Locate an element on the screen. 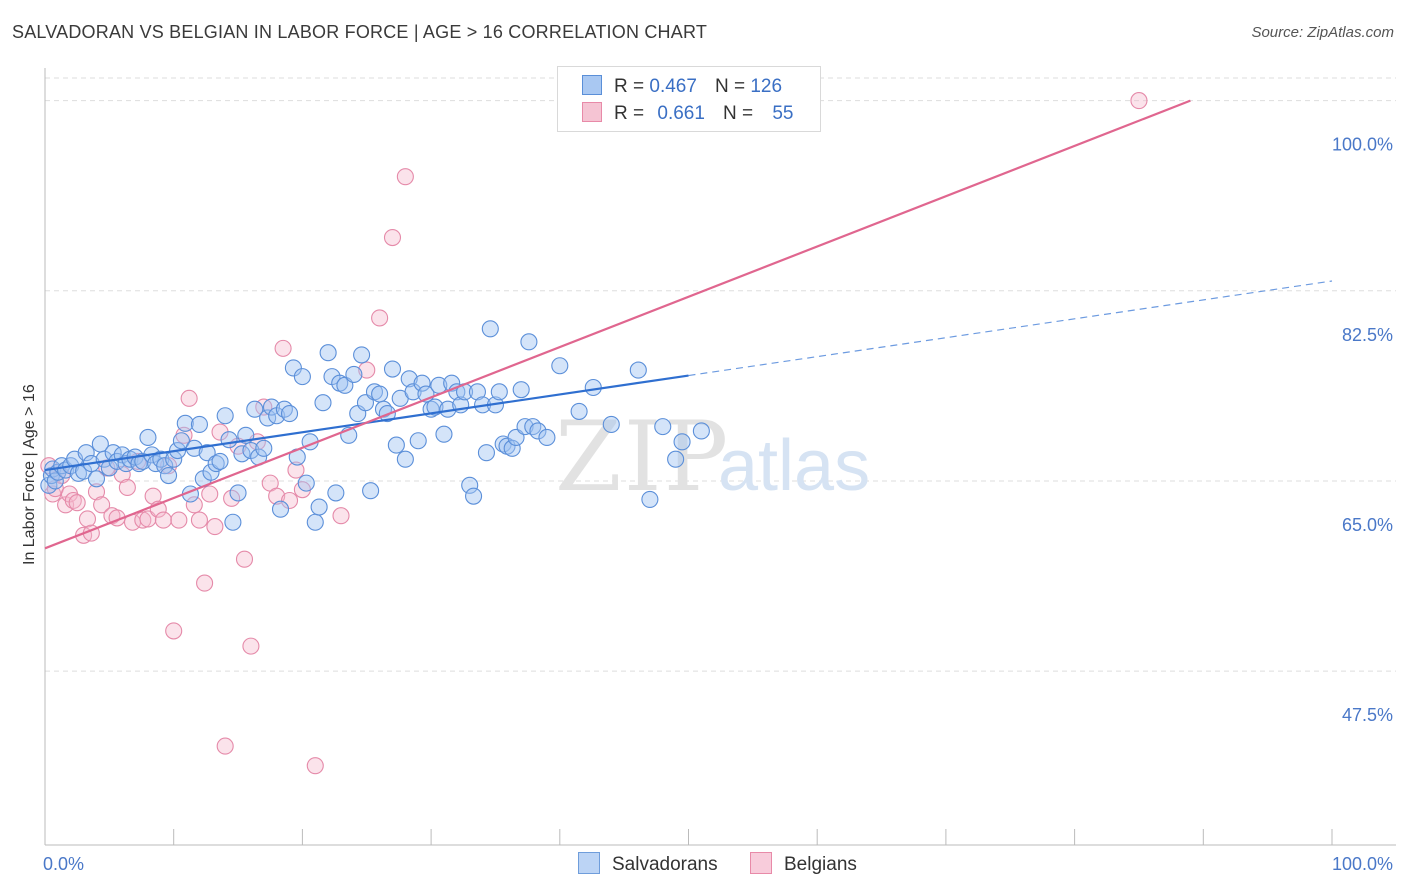  source-label: Source: ZipAtlas.com is located at coordinates (1322, 32).